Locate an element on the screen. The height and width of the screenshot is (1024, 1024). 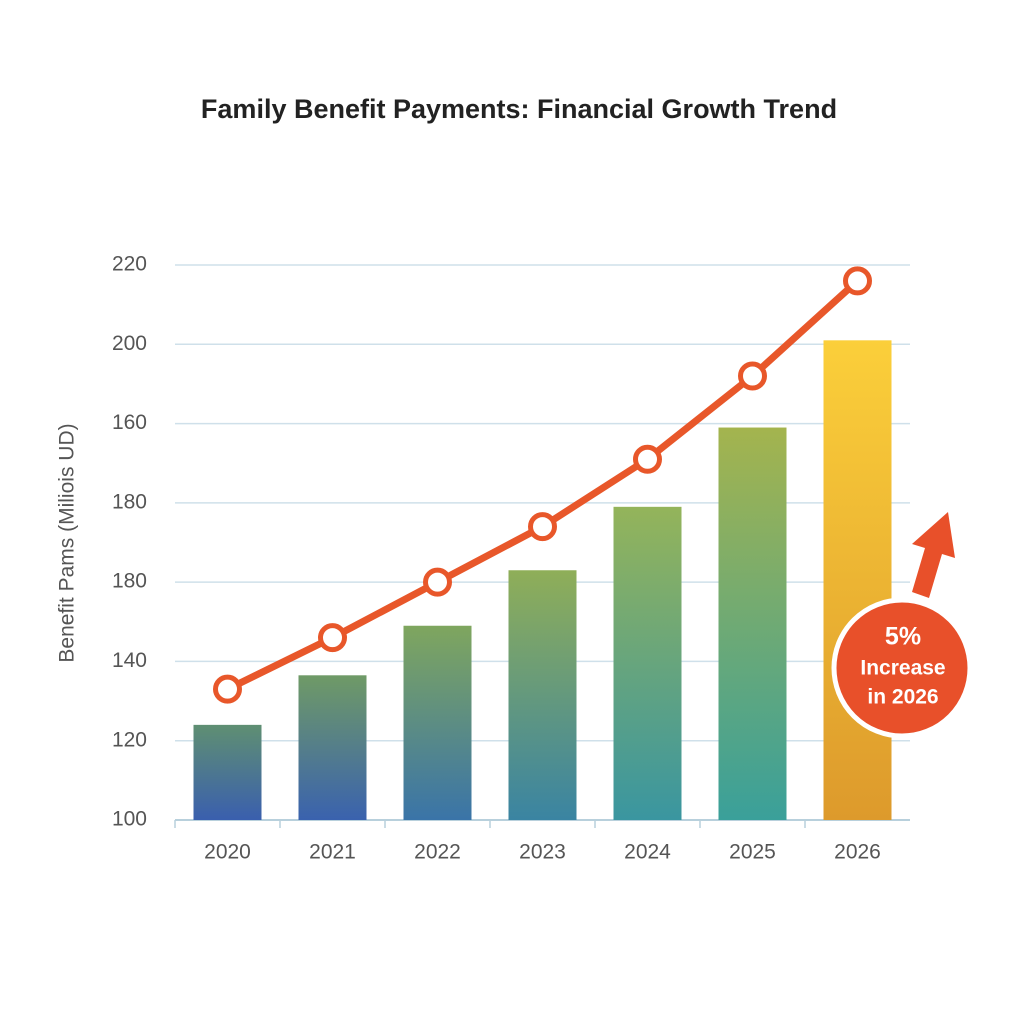
annotation-text: 5% is located at coordinates (903, 637).